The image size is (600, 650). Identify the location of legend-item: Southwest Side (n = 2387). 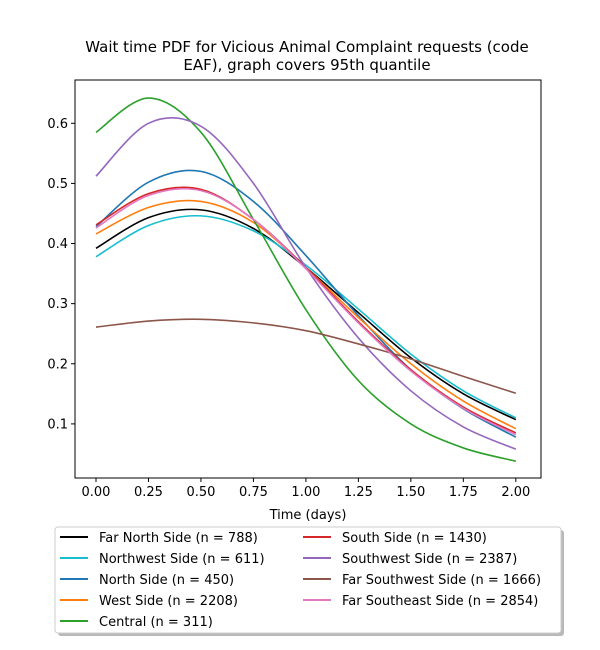
(410, 559).